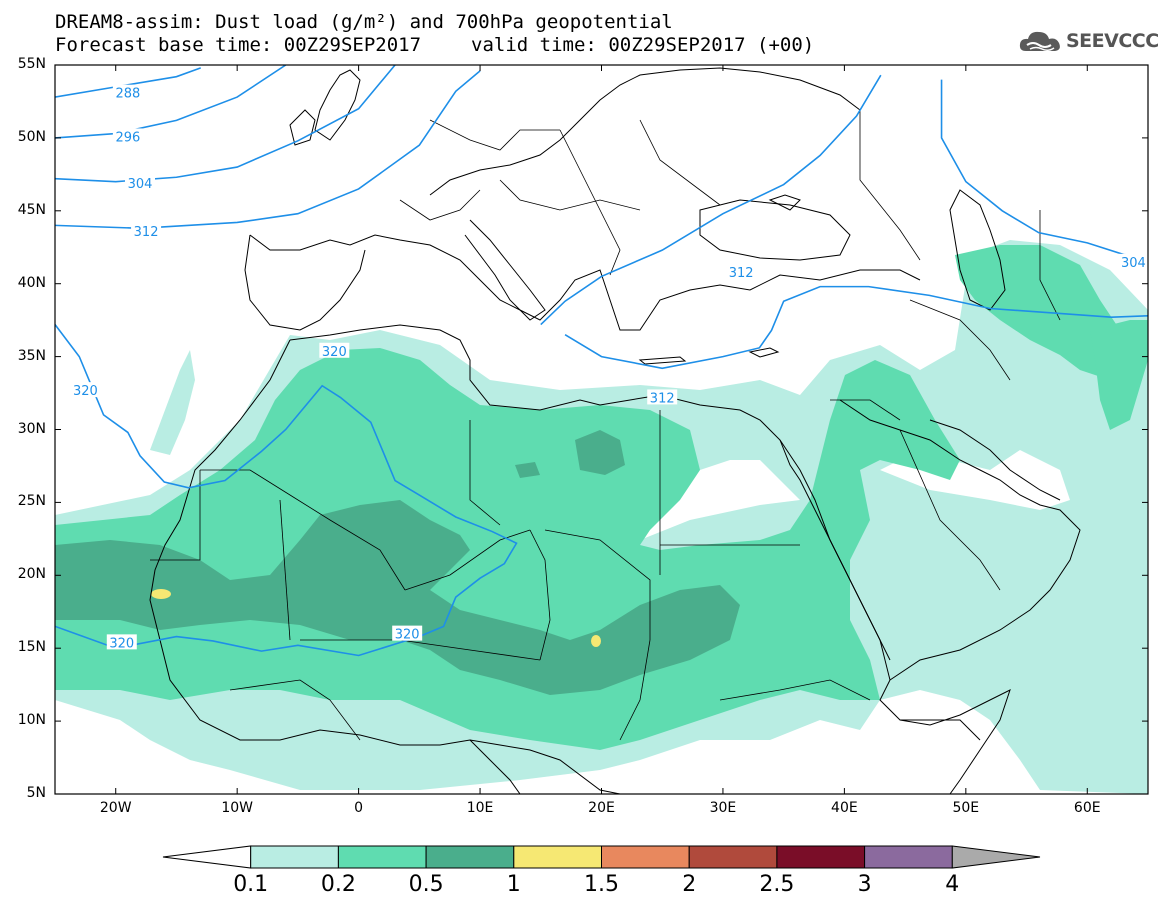 Image resolution: width=1165 pixels, height=907 pixels. What do you see at coordinates (251, 884) in the screenshot?
I see `colorbar-label: 0.1` at bounding box center [251, 884].